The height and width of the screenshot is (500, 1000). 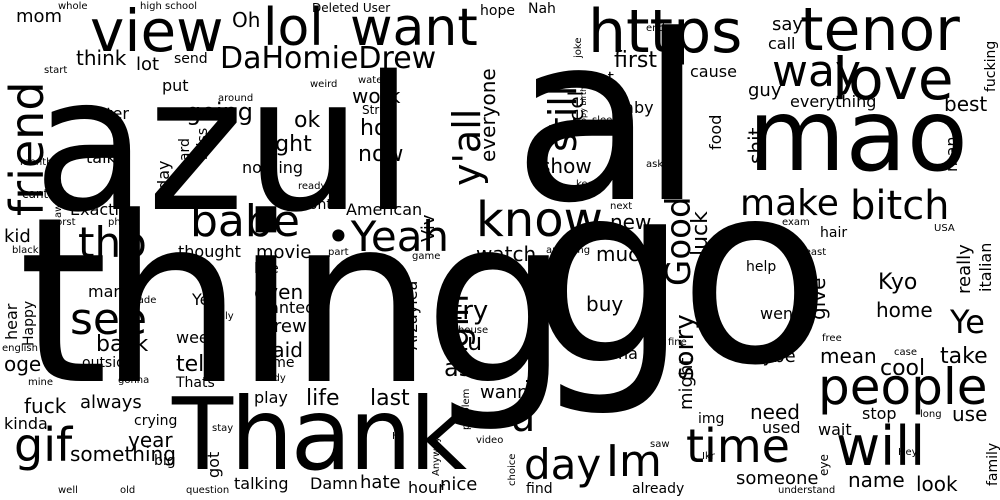 What do you see at coordinates (209, 251) in the screenshot?
I see `word-thought: thought` at bounding box center [209, 251].